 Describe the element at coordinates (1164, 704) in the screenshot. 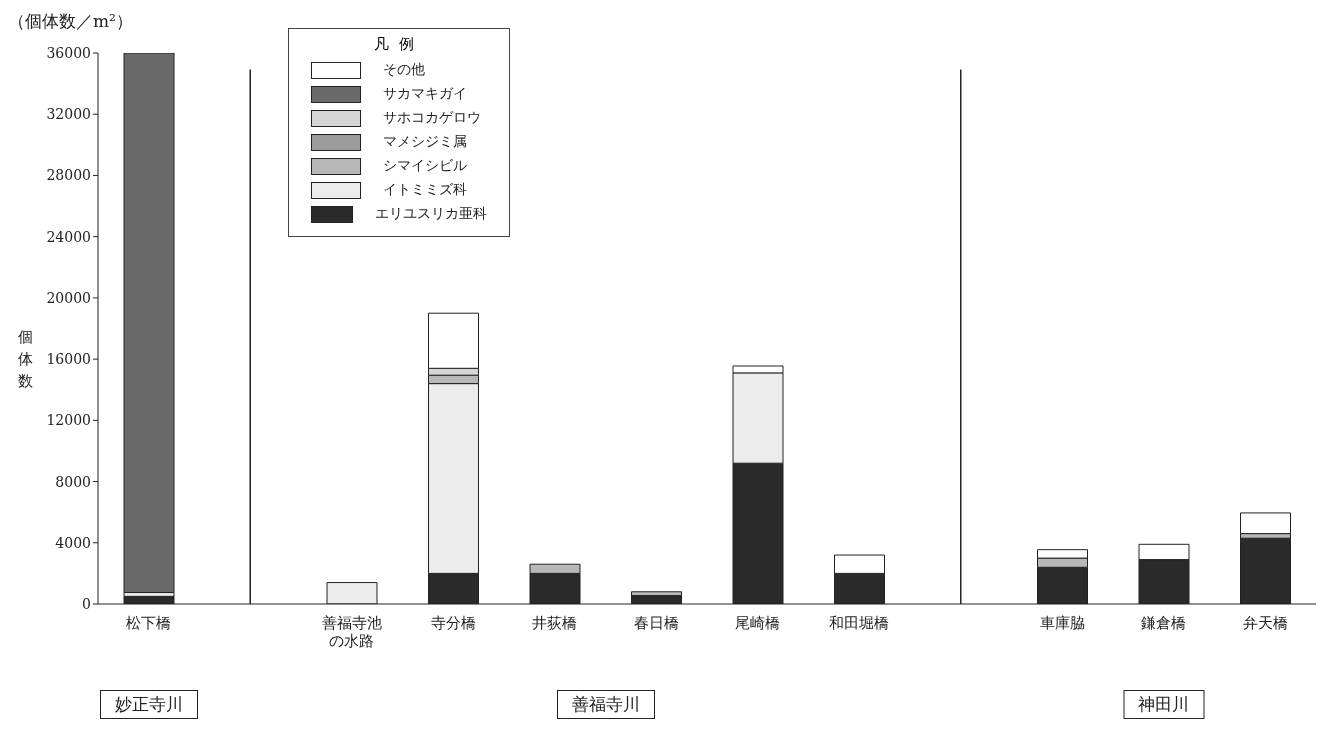

I see `text: 神田川` at that location.